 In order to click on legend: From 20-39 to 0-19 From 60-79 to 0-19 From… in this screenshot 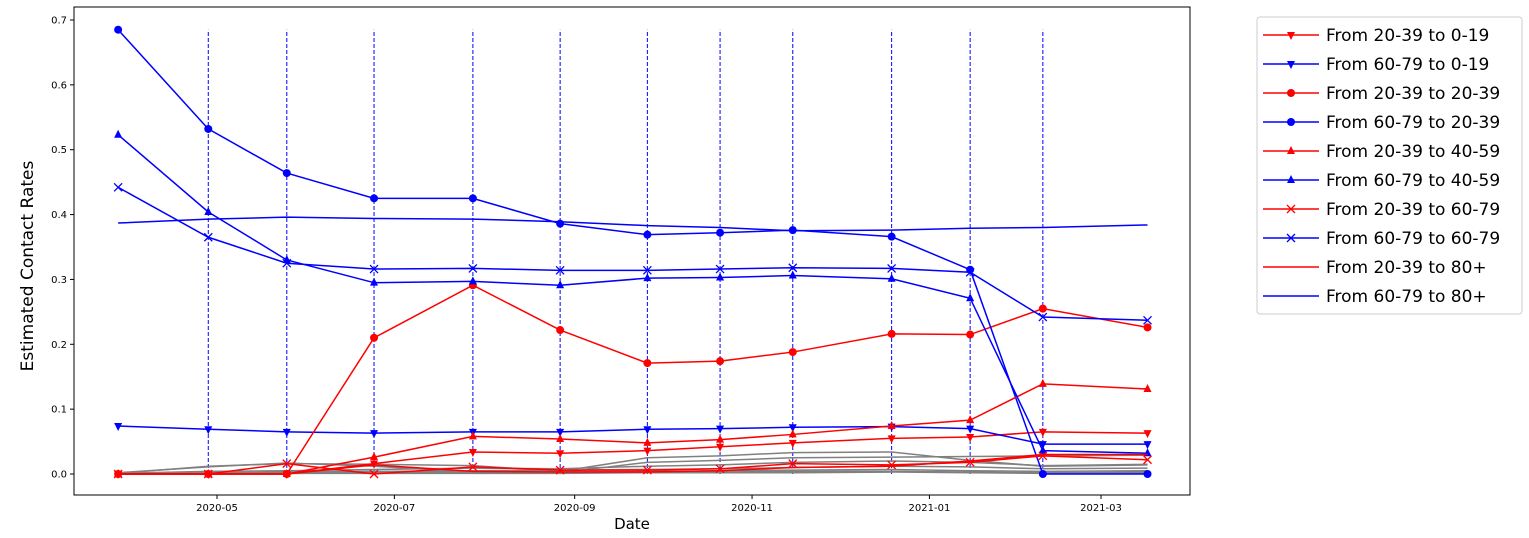, I will do `click(1389, 165)`.